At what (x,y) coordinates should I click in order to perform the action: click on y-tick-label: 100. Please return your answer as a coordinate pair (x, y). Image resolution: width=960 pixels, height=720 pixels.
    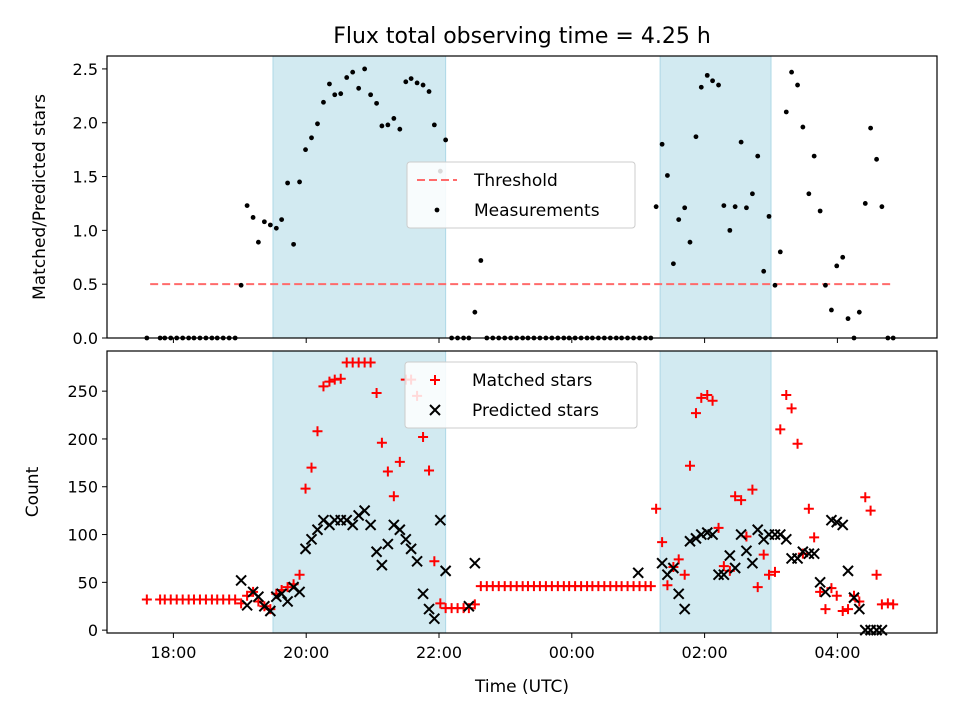
    Looking at the image, I should click on (82, 535).